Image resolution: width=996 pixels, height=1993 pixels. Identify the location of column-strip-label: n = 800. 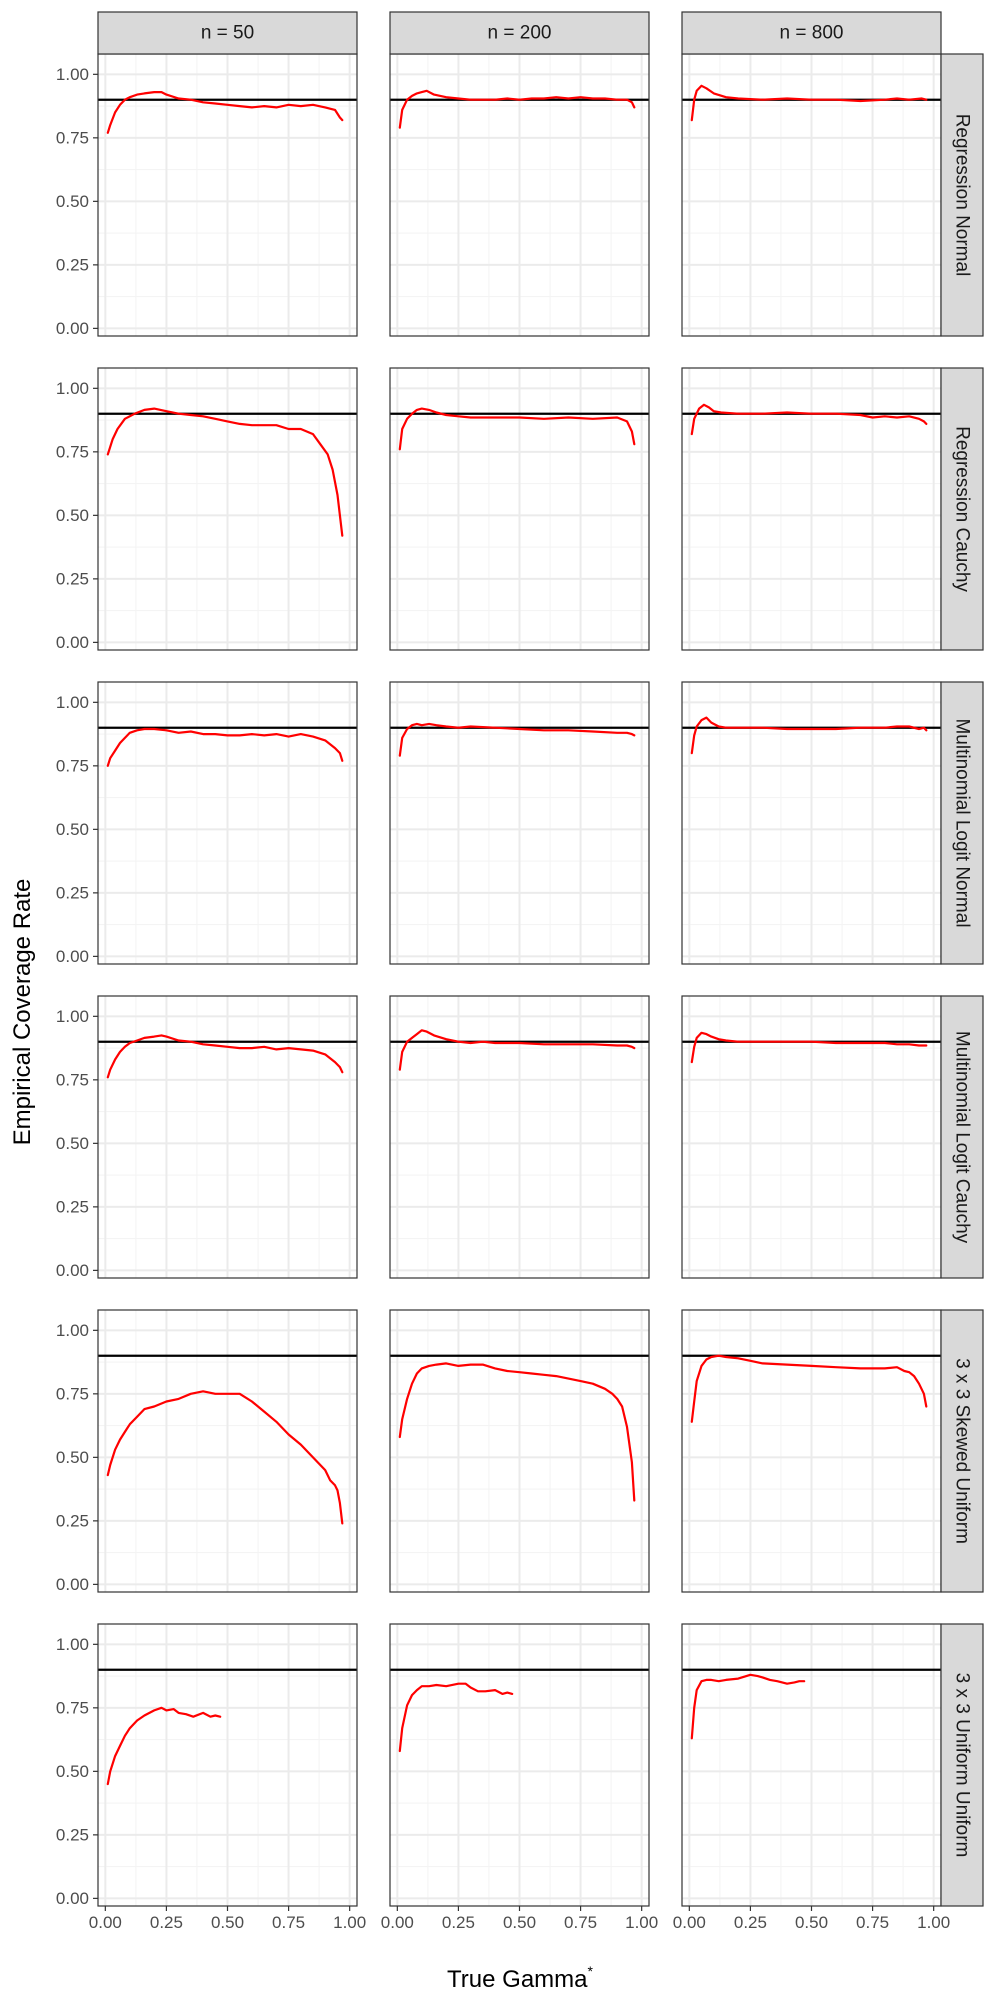
(812, 33).